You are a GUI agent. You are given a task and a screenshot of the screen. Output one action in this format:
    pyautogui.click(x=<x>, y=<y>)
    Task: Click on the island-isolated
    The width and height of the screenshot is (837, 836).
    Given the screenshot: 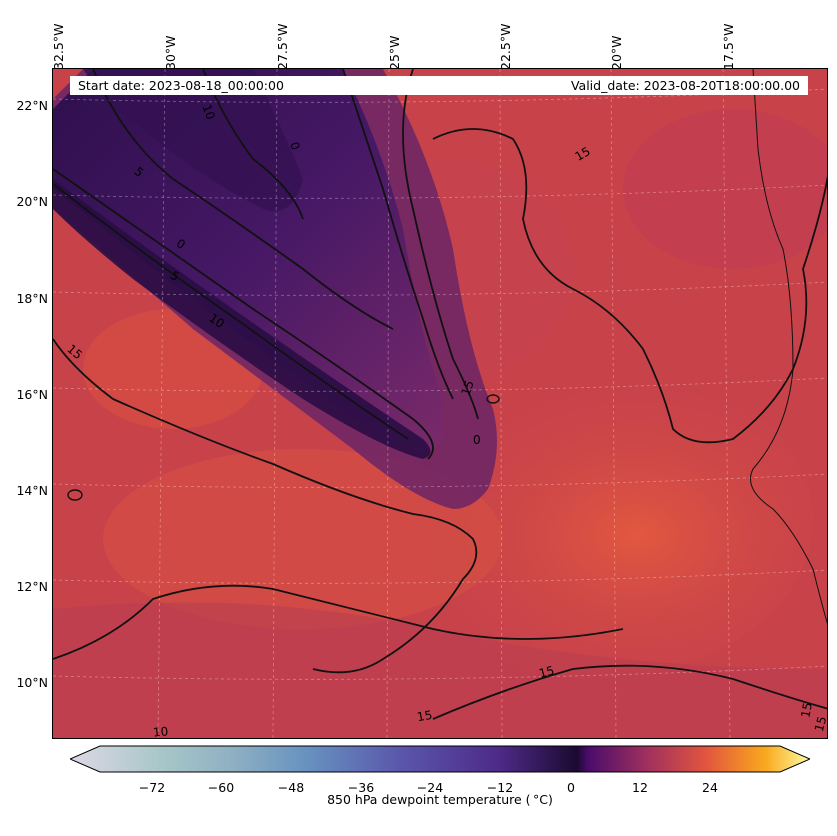 What is the action you would take?
    pyautogui.click(x=75, y=495)
    